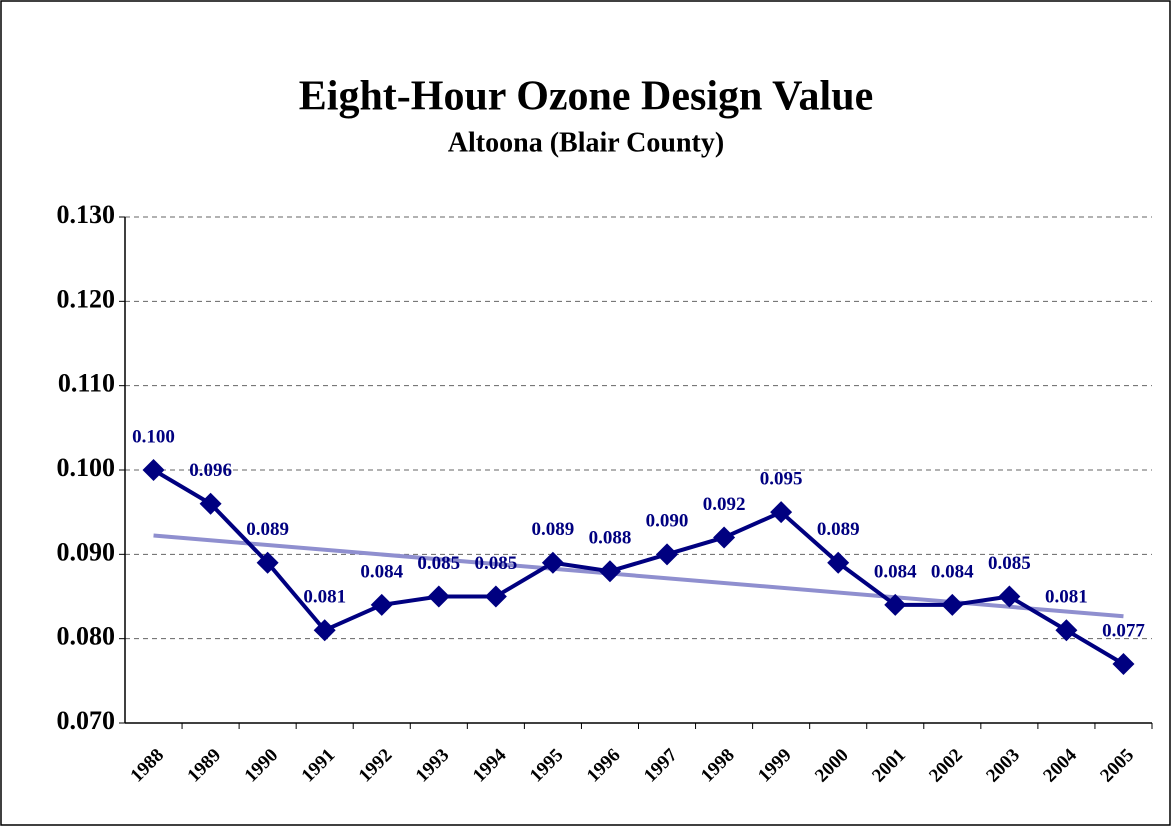 The height and width of the screenshot is (827, 1172). What do you see at coordinates (153, 436) in the screenshot?
I see `data-label: 0.100` at bounding box center [153, 436].